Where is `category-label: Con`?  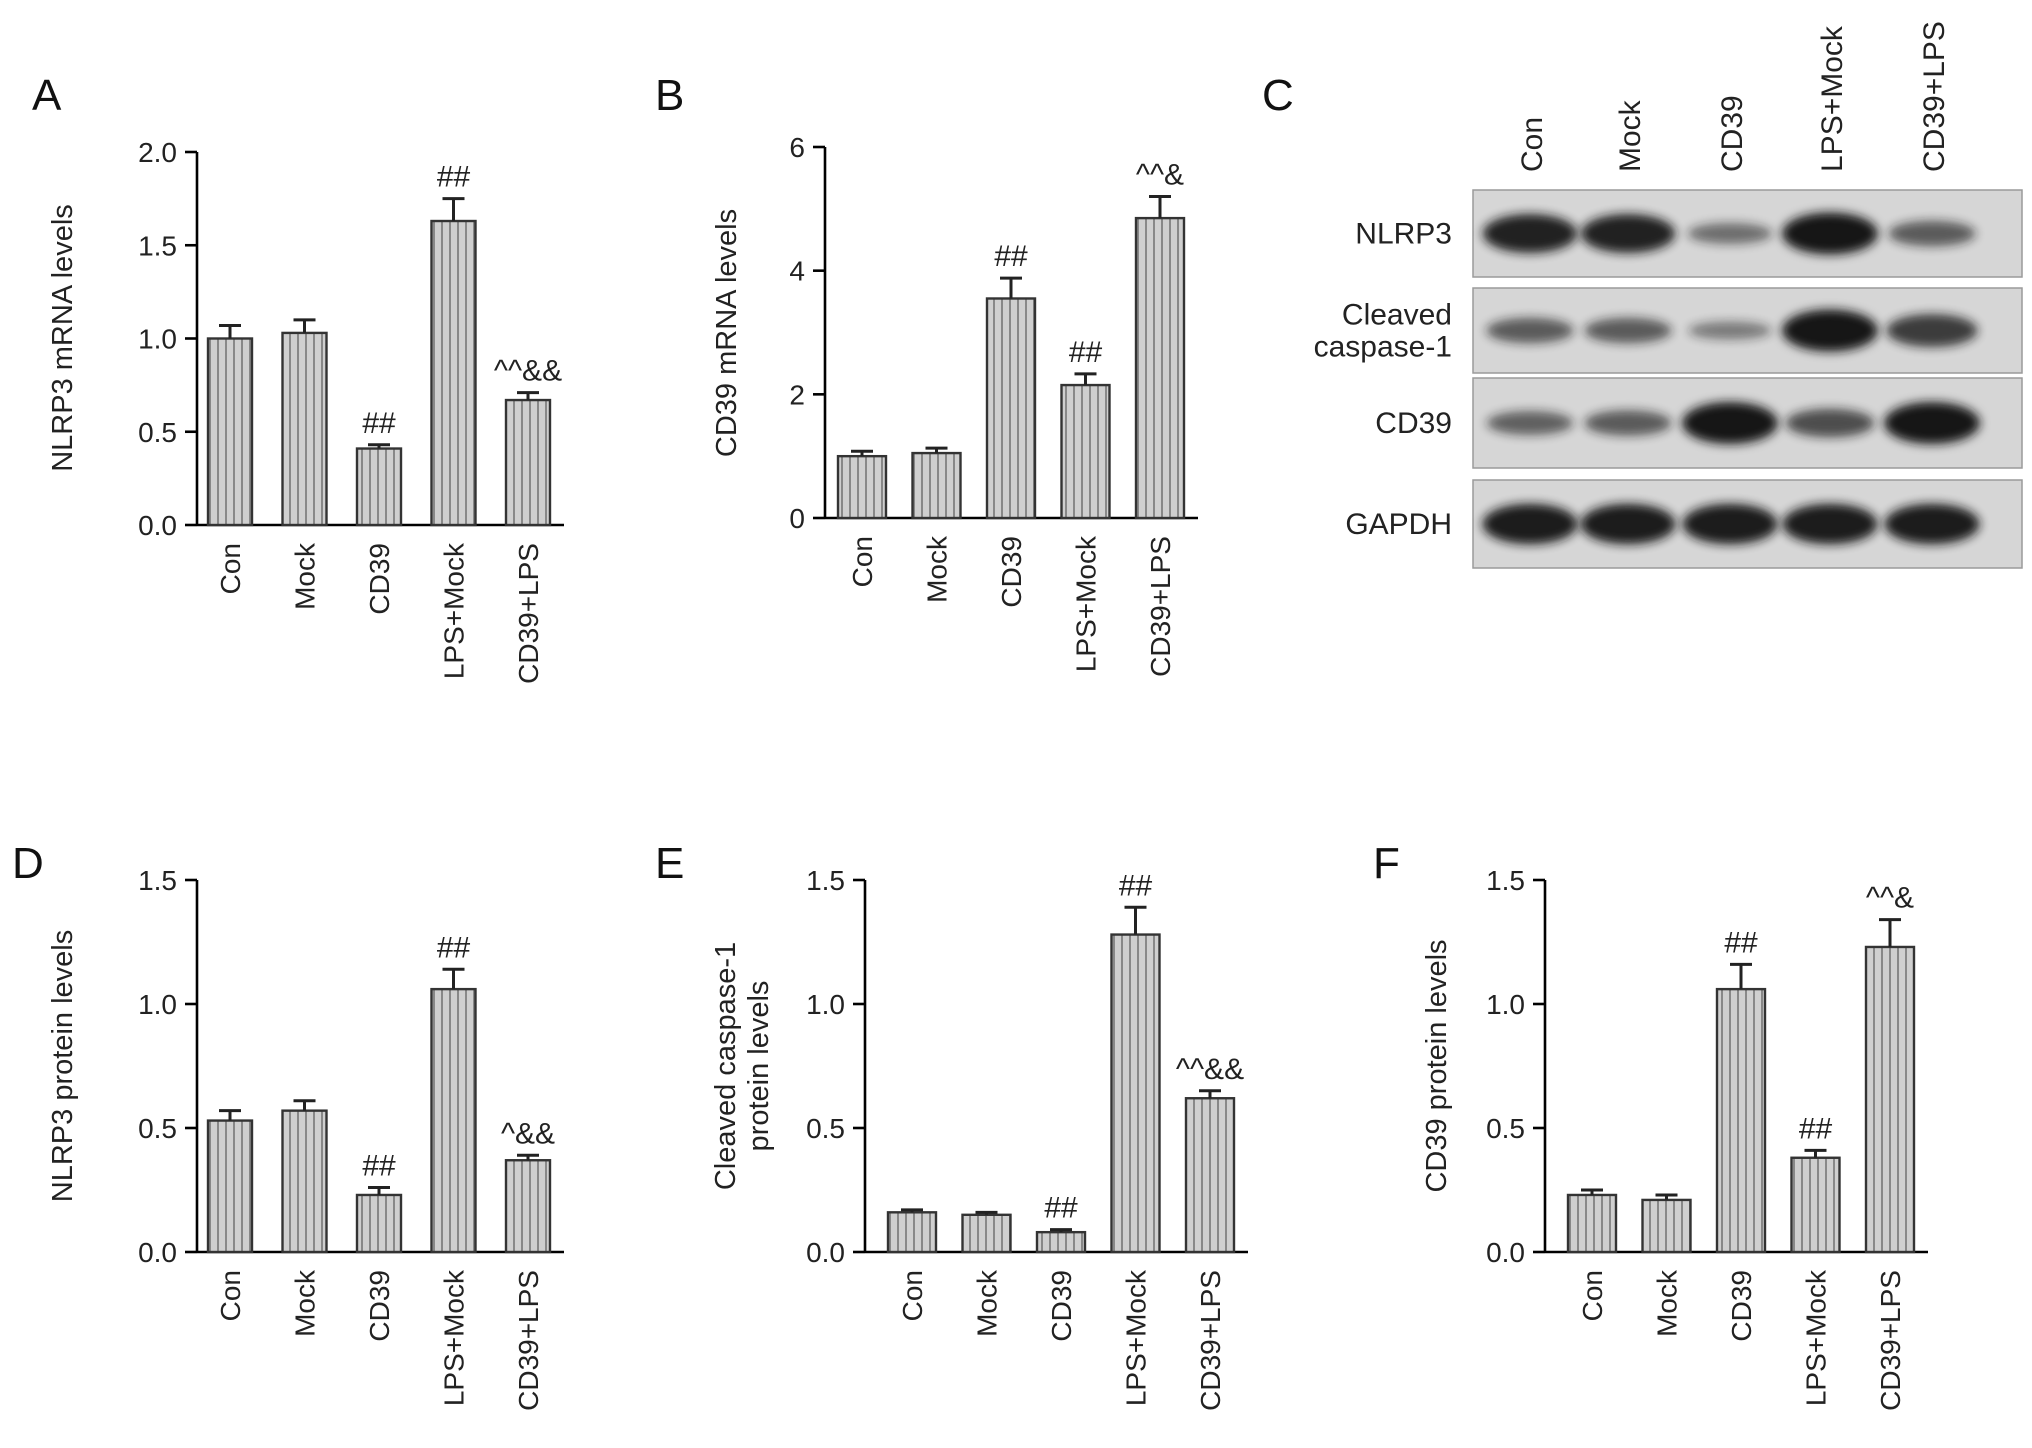
category-label: Con is located at coordinates (1592, 1295).